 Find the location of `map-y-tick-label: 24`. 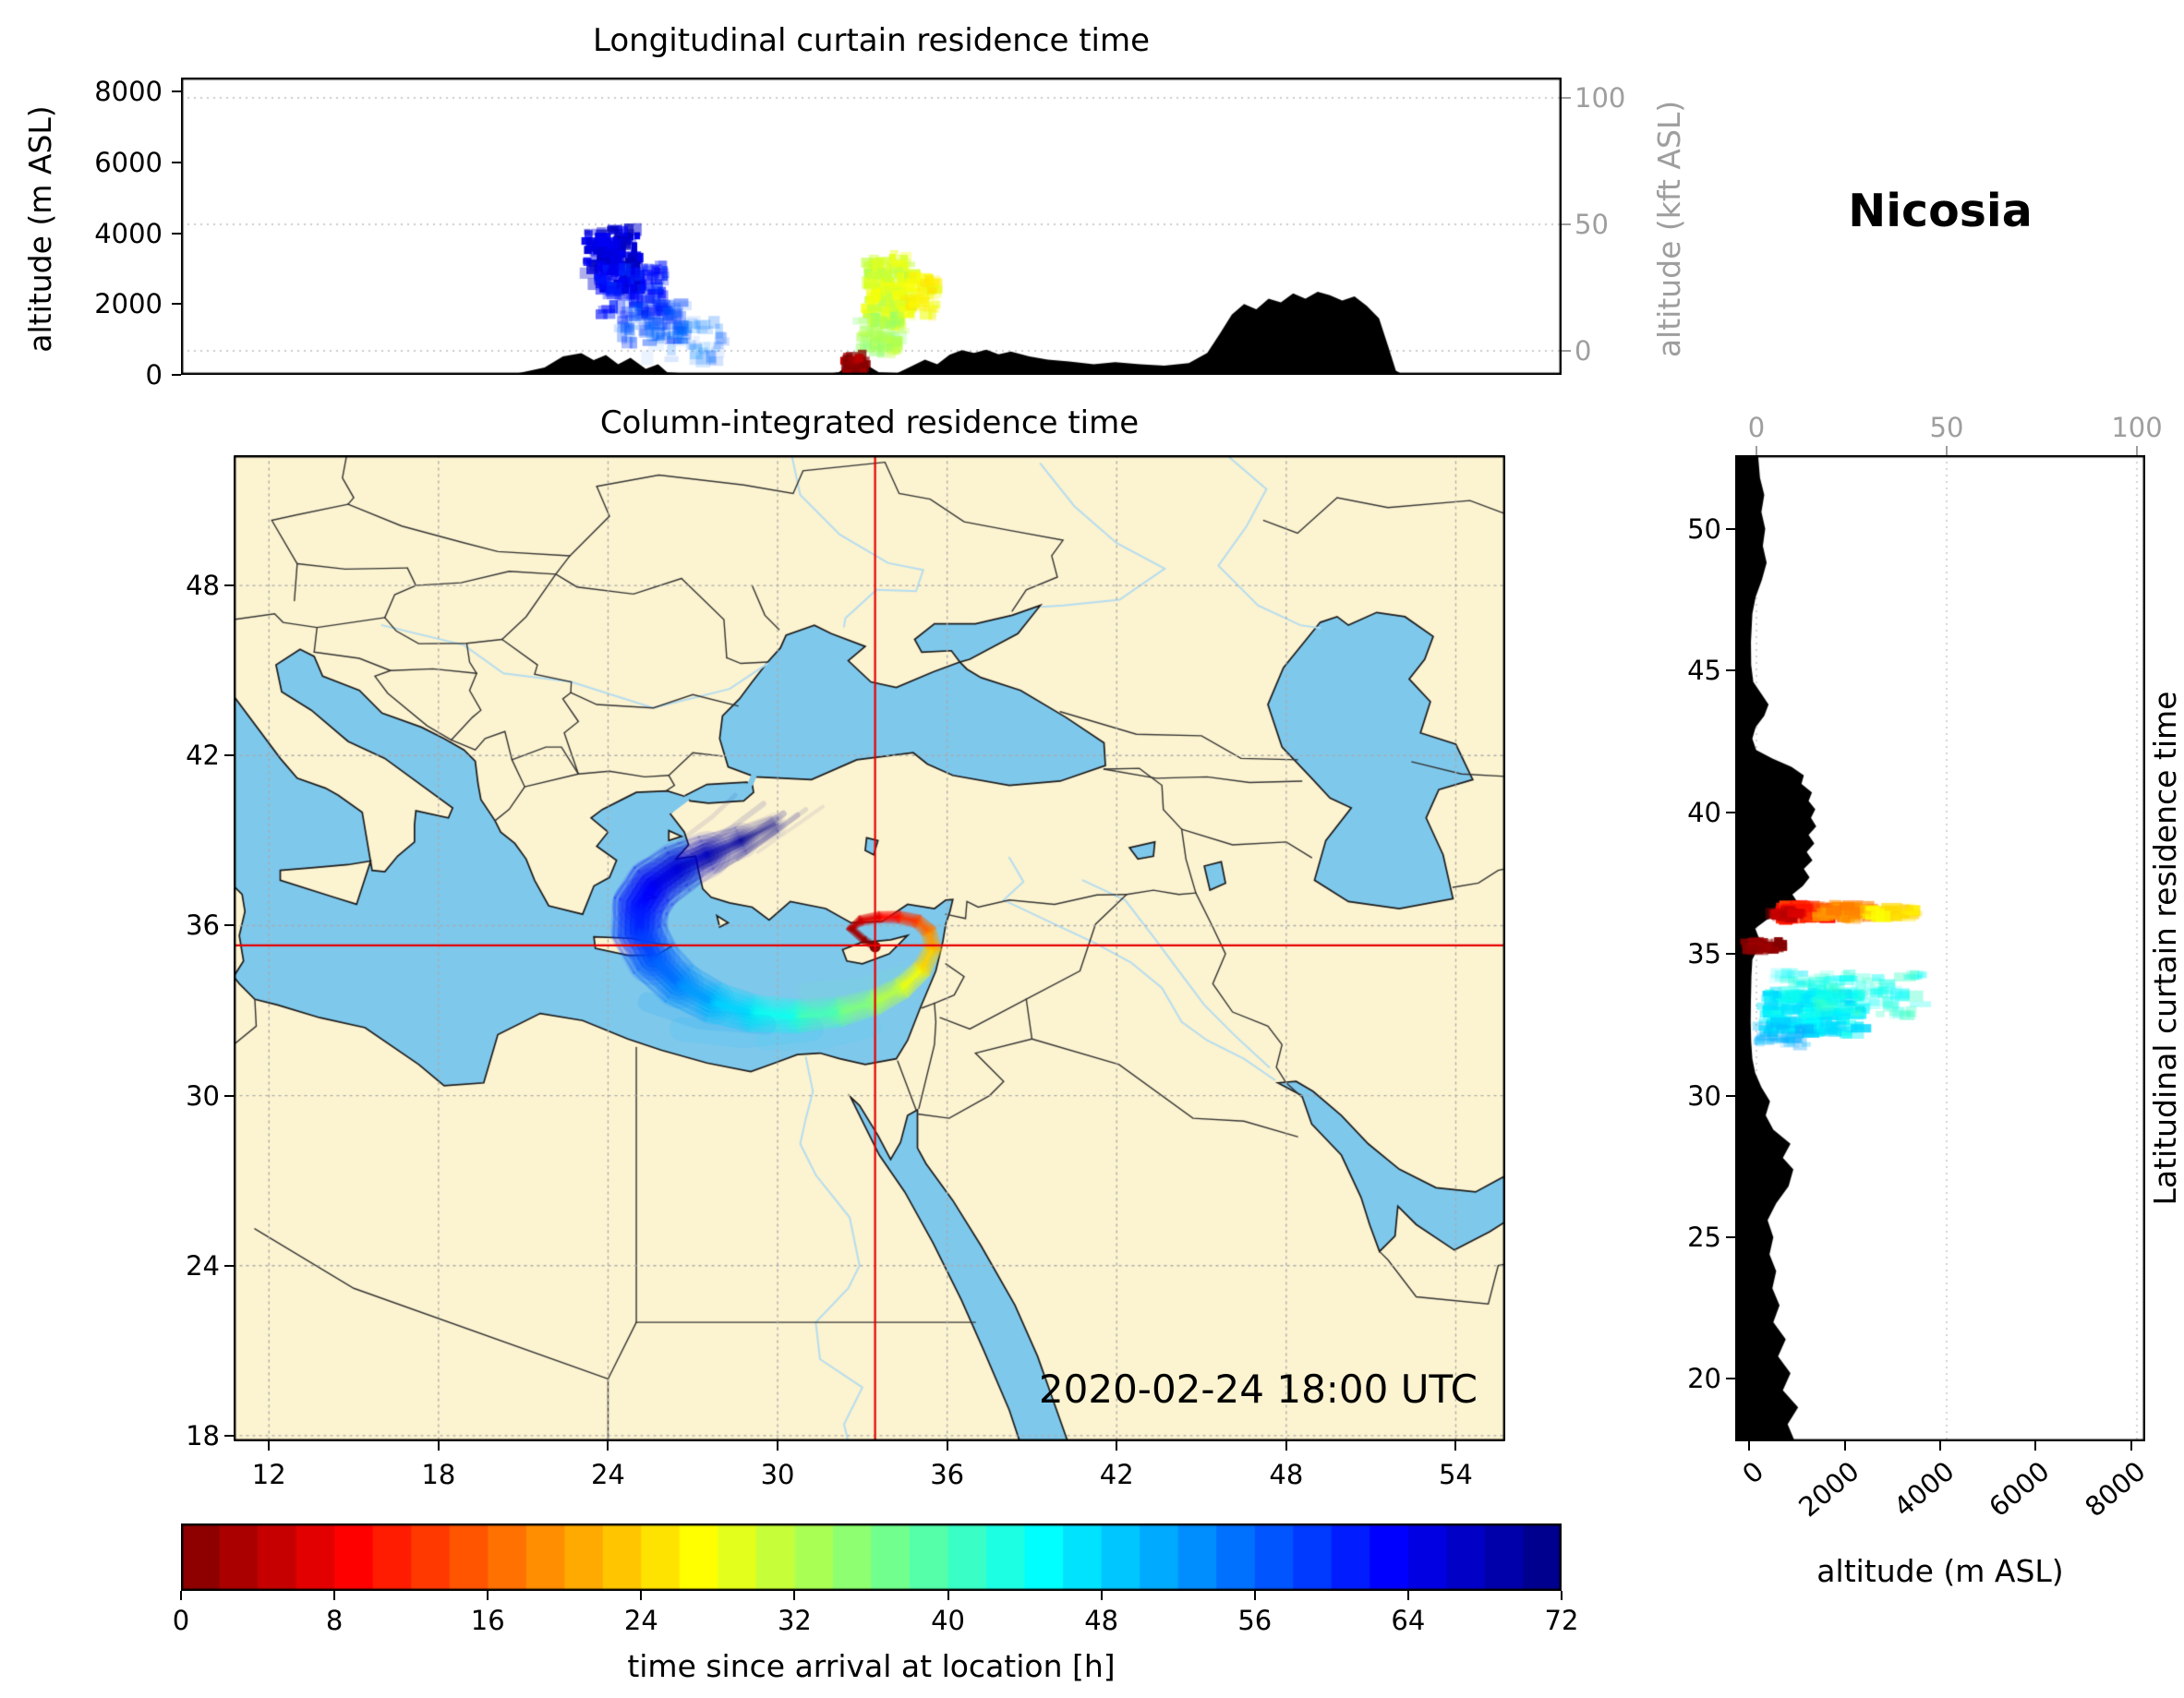

map-y-tick-label: 24 is located at coordinates (203, 1265).